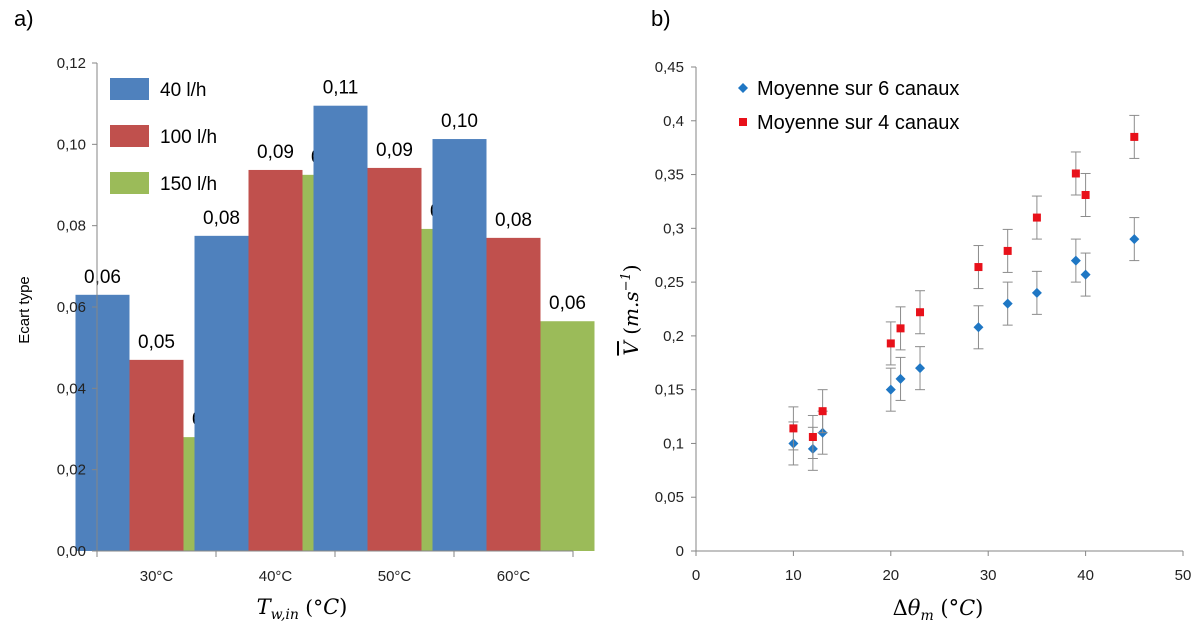  I want to click on y-tick-label: 0,3, so click(673, 228).